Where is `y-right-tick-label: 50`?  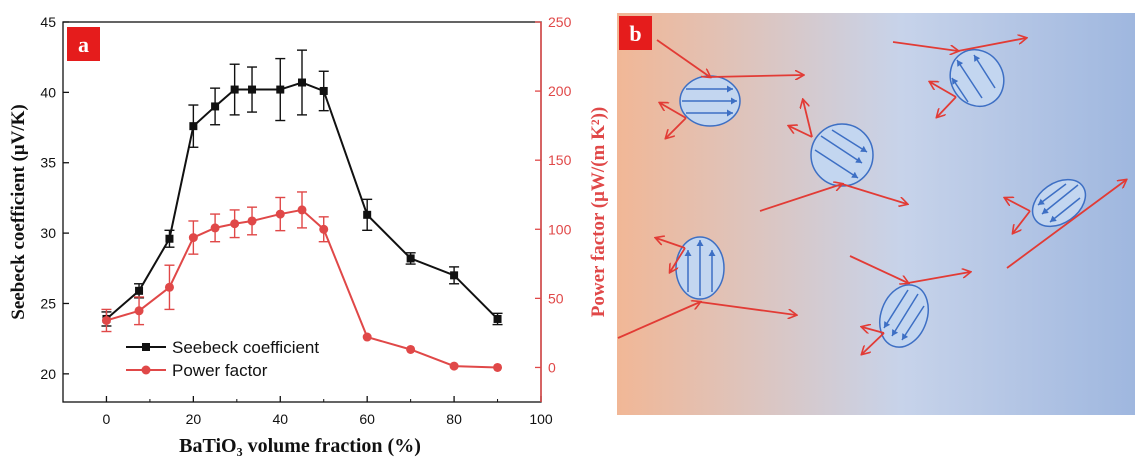 y-right-tick-label: 50 is located at coordinates (556, 298).